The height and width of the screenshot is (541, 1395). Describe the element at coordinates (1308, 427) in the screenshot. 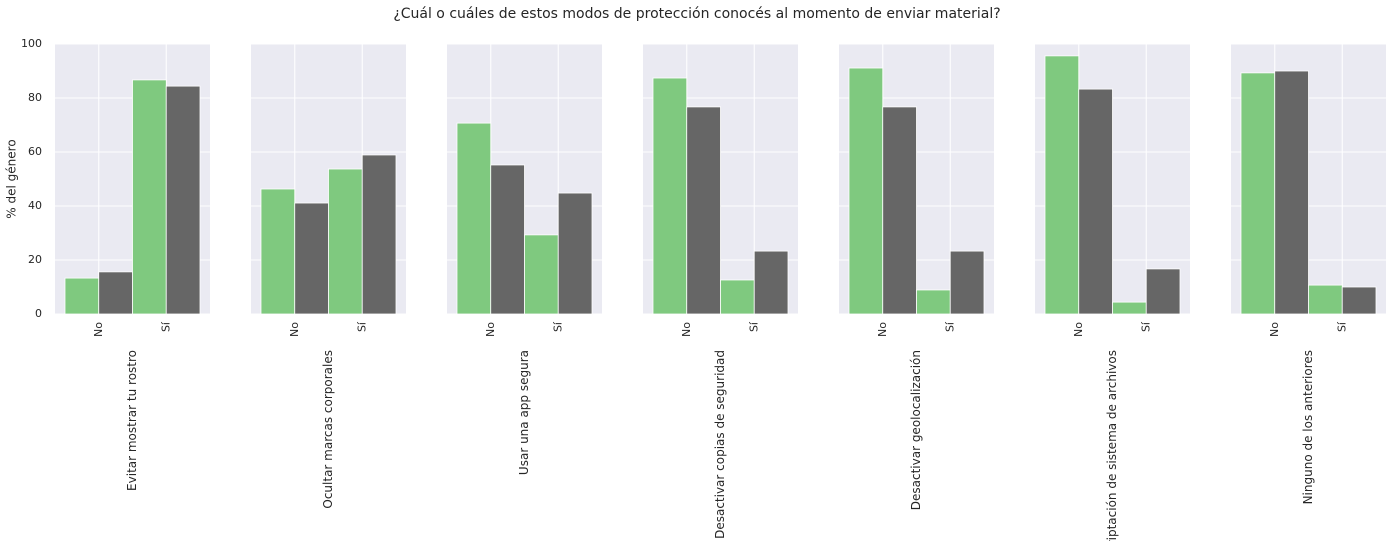

I see `x-axis-label: Ninguno de los anteriores` at that location.